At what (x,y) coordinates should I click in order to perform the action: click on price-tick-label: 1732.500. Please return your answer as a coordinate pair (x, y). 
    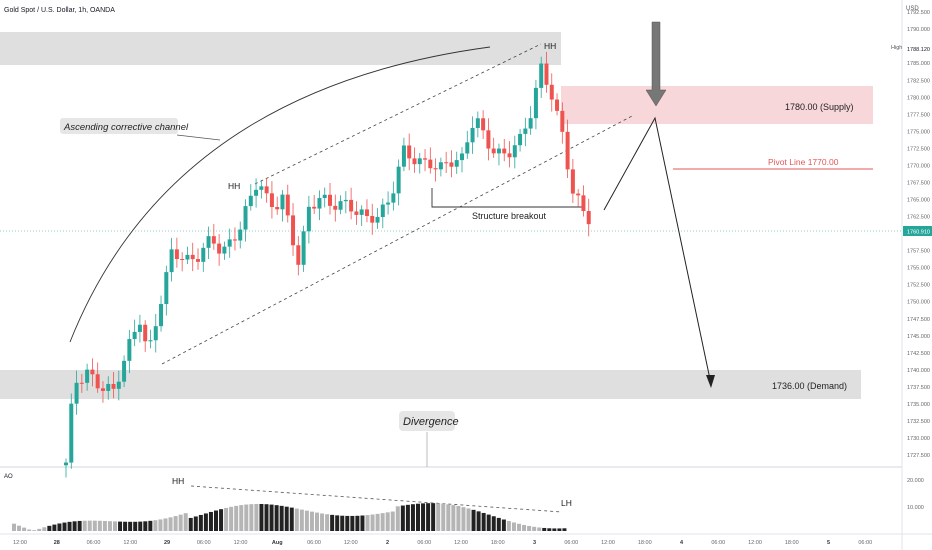
    Looking at the image, I should click on (918, 422).